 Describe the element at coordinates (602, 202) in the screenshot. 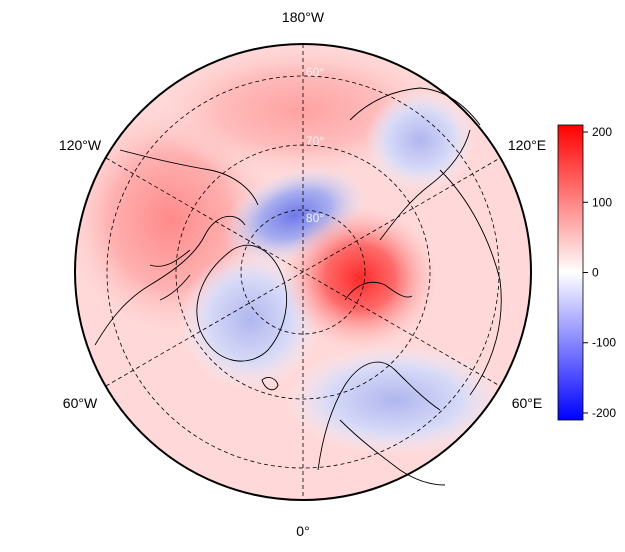

I see `colorbar-tick-label: 100` at that location.